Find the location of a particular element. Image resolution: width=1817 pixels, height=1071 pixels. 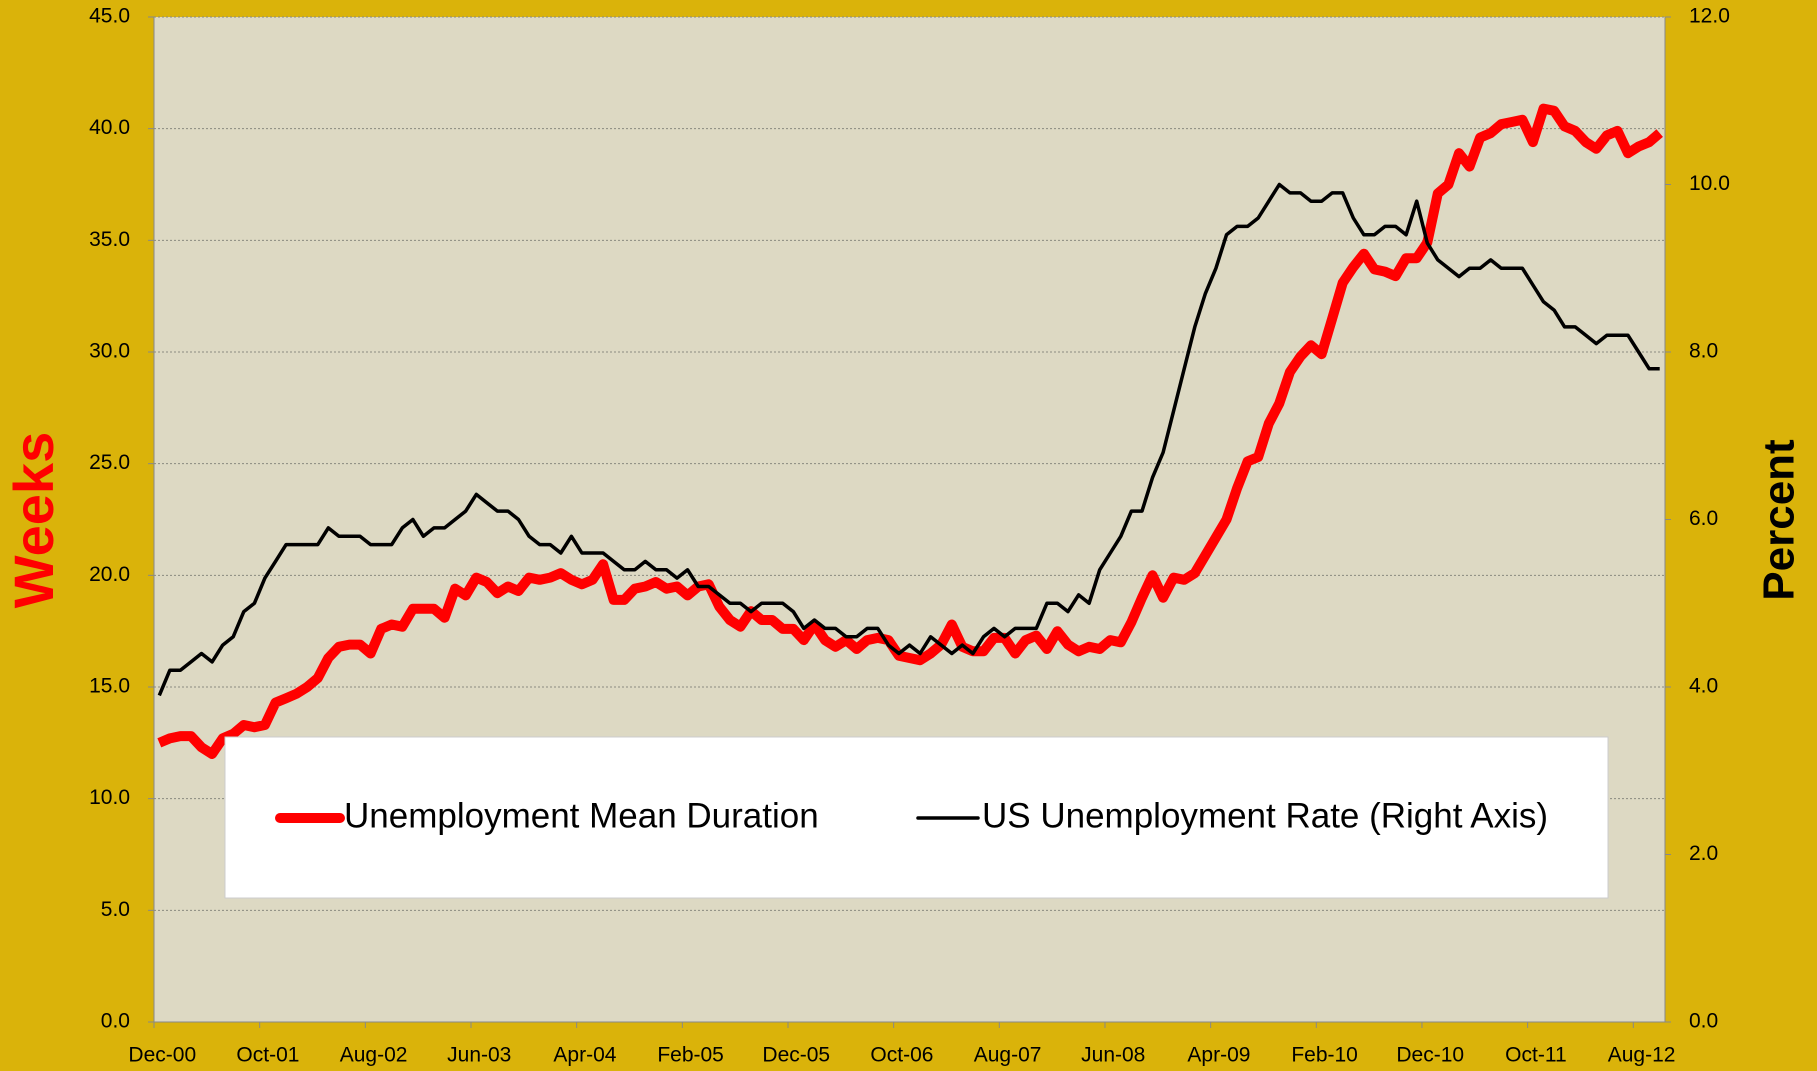

y-axis-title: Weeks is located at coordinates (33, 520).